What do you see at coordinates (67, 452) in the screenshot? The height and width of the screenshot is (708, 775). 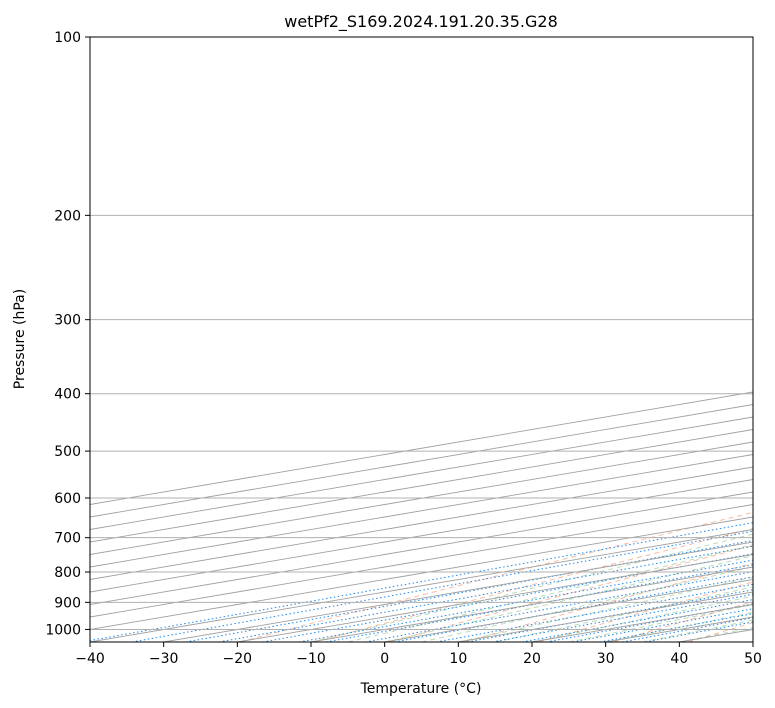 I see `y-tick-label: 500` at bounding box center [67, 452].